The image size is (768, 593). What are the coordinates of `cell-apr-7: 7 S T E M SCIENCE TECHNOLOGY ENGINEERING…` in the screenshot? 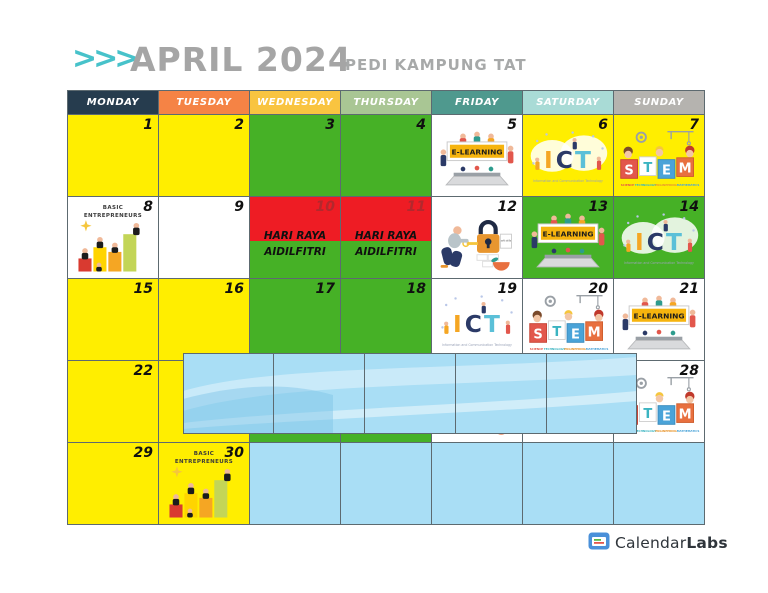 It's located at (659, 155).